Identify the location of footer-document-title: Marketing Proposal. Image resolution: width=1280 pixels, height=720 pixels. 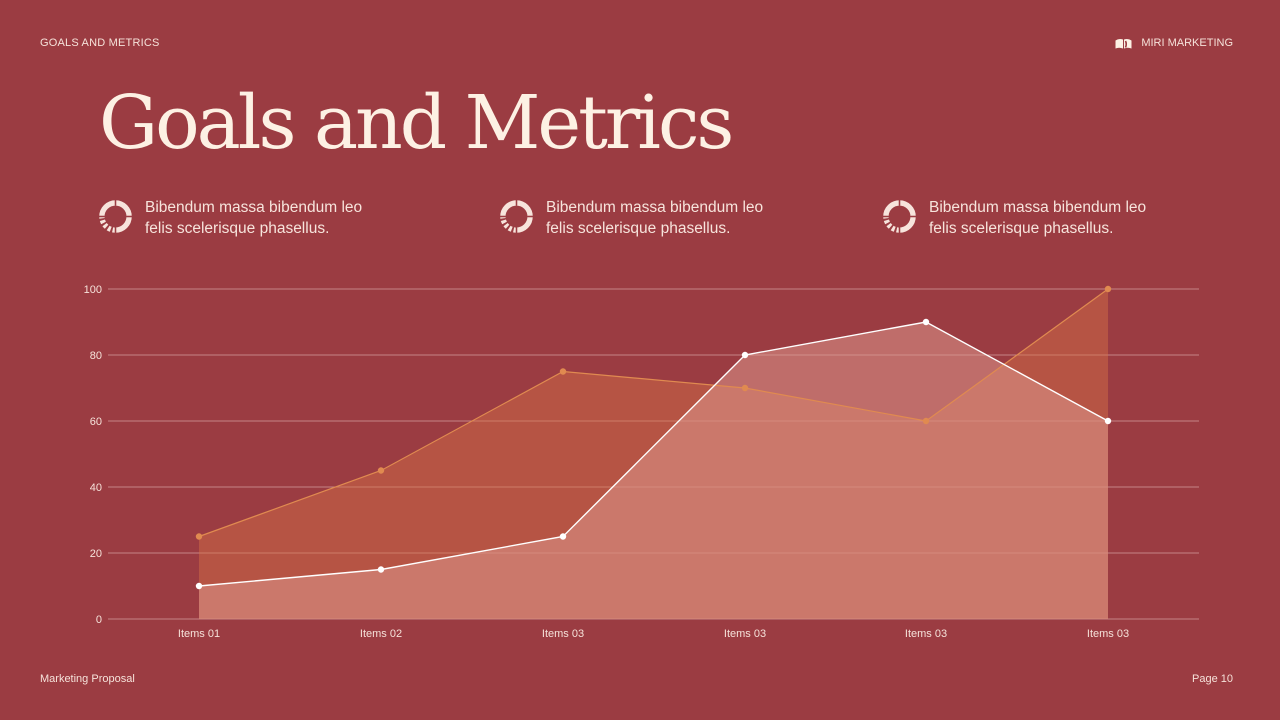
(87, 679).